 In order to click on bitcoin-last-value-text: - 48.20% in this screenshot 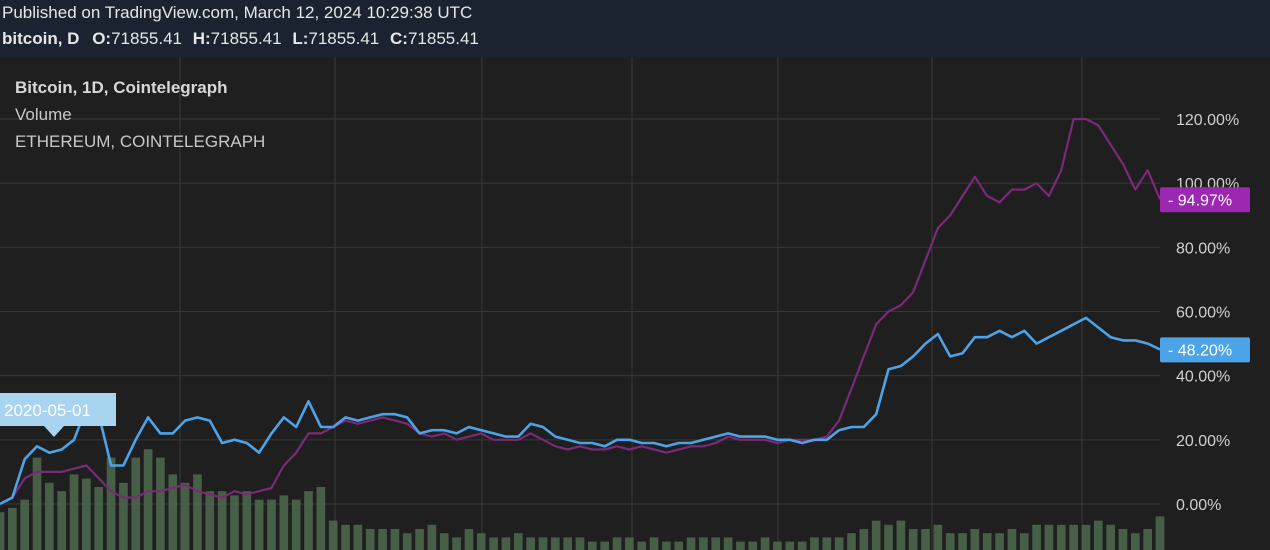, I will do `click(1200, 350)`.